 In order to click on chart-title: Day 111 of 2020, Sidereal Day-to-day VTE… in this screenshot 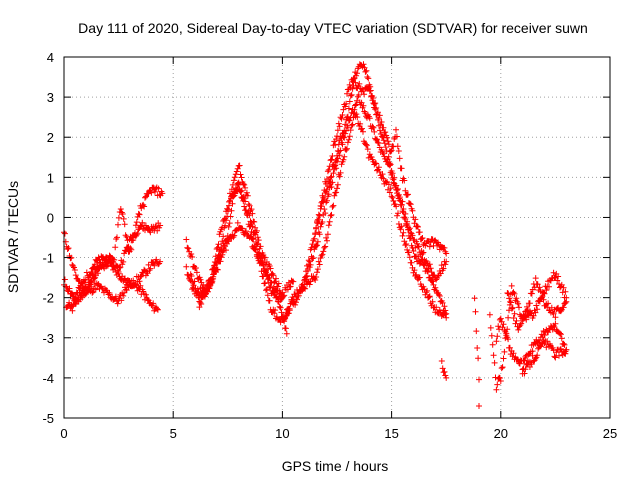, I will do `click(333, 28)`.